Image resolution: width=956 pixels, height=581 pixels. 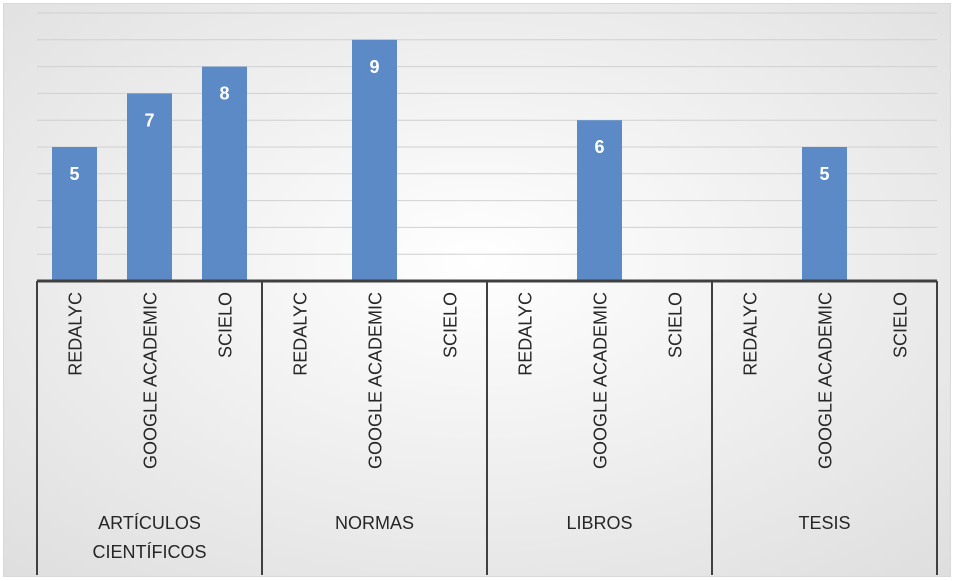 I want to click on group-label: CIENTÍFICOS, so click(x=149, y=552).